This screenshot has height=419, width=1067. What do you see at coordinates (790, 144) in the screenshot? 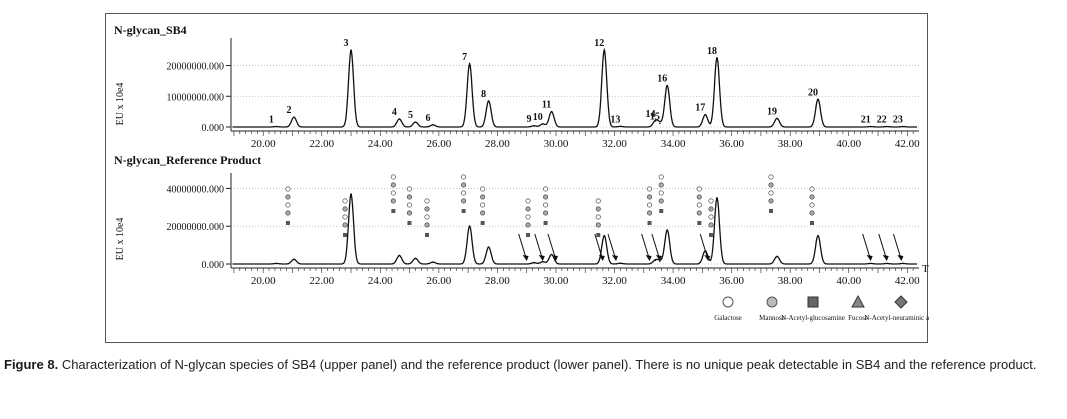
I see `sb4-x-tick-label: 38.00` at bounding box center [790, 144].